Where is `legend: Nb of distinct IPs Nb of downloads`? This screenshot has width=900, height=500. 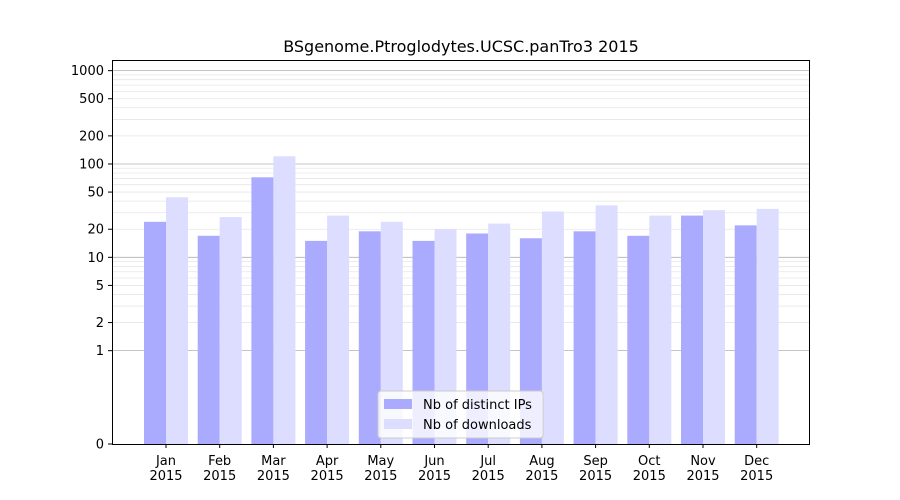
legend: Nb of distinct IPs Nb of downloads is located at coordinates (460, 414).